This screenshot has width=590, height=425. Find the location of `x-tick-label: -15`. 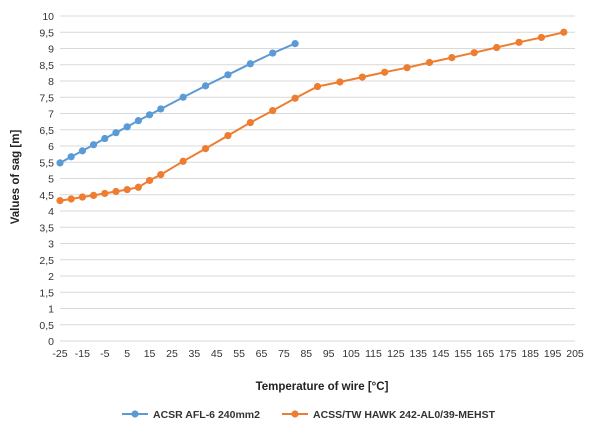

x-tick-label: -15 is located at coordinates (82, 354).